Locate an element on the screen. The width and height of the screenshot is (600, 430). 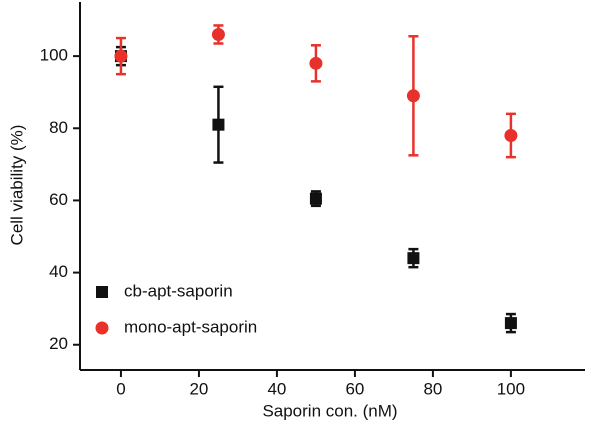
legend-label: mono-apt-saporin is located at coordinates (190, 326).